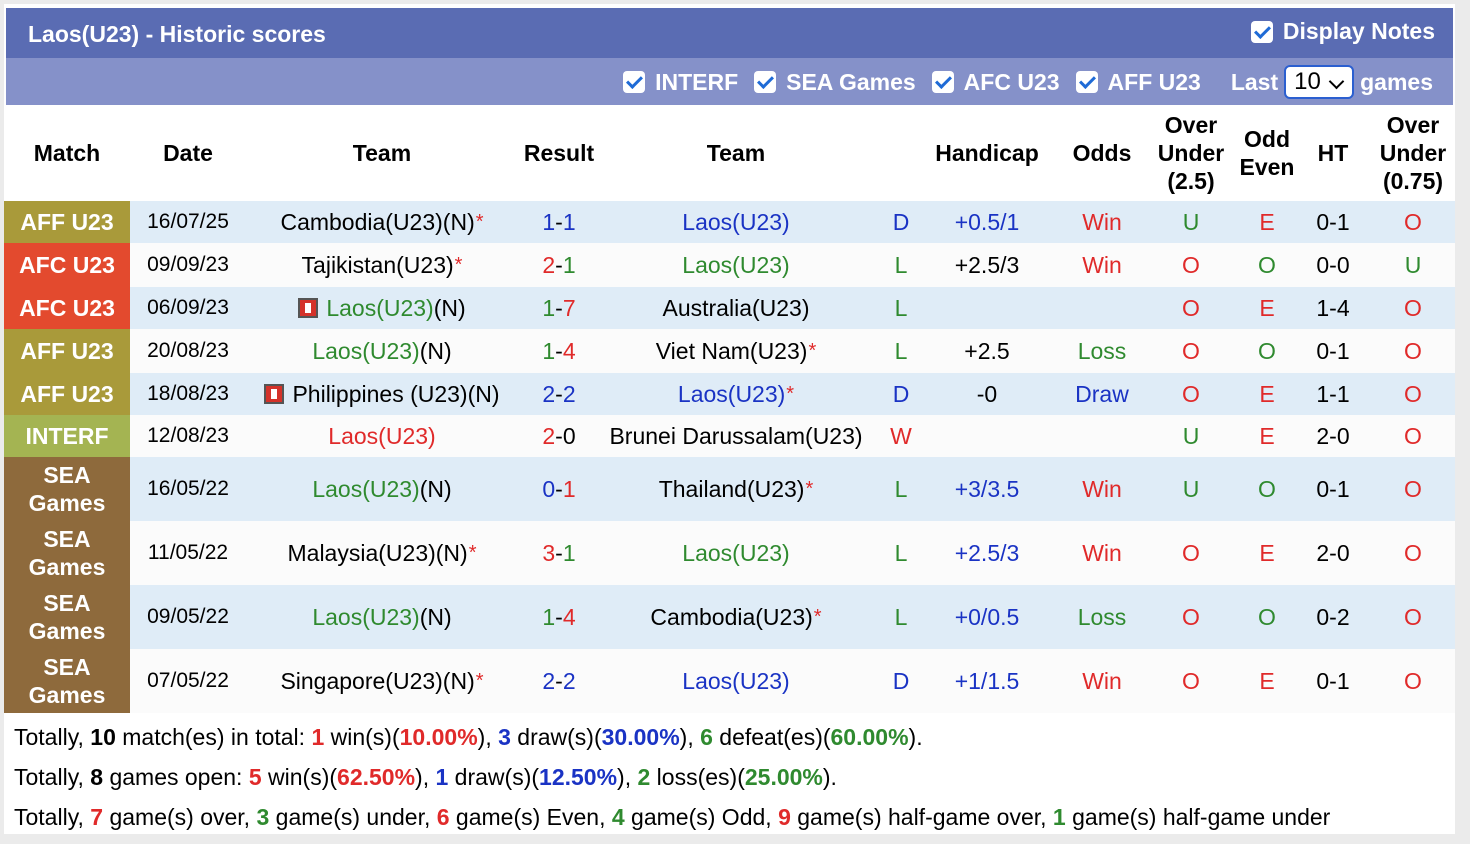  What do you see at coordinates (377, 264) in the screenshot?
I see `home-team-name: Tajikistan(U23)` at bounding box center [377, 264].